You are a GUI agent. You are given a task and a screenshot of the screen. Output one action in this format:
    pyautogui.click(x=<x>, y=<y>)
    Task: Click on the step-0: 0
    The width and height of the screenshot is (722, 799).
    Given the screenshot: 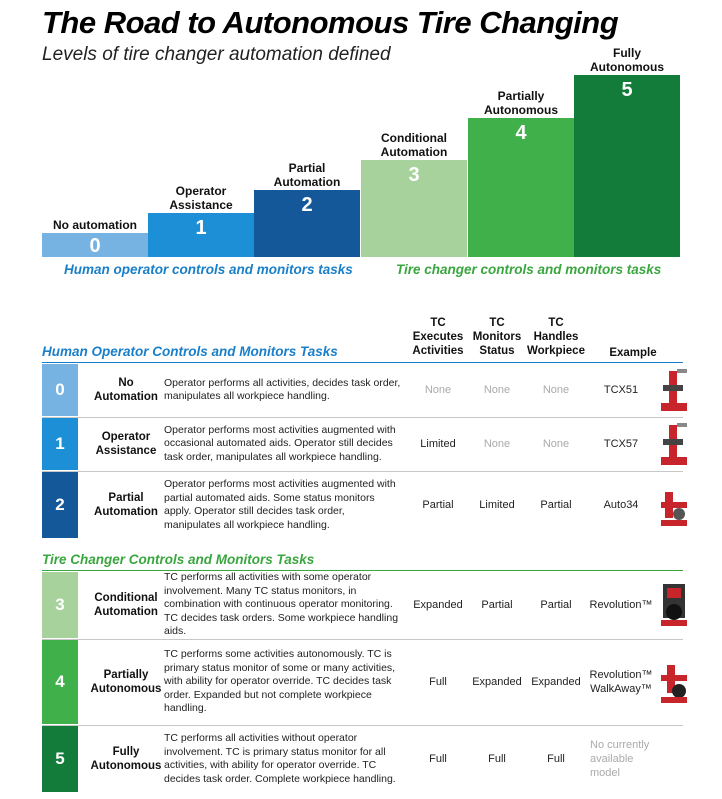 What is the action you would take?
    pyautogui.click(x=95, y=245)
    